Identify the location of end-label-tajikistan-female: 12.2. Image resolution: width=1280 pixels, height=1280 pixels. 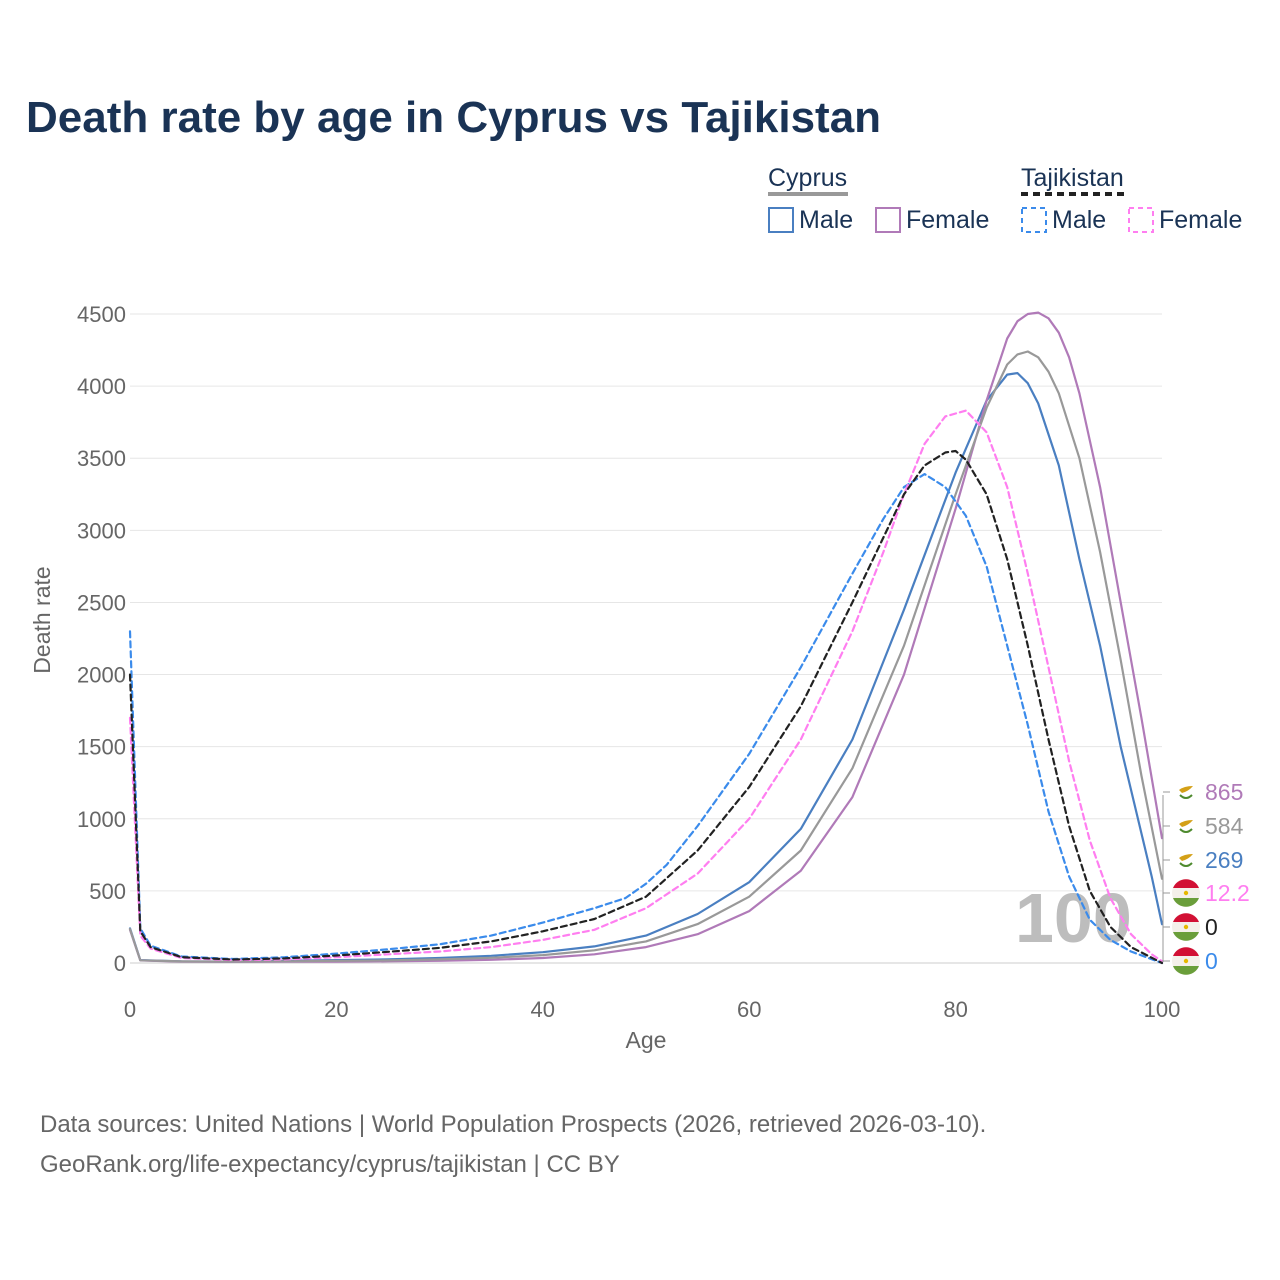
(1227, 893).